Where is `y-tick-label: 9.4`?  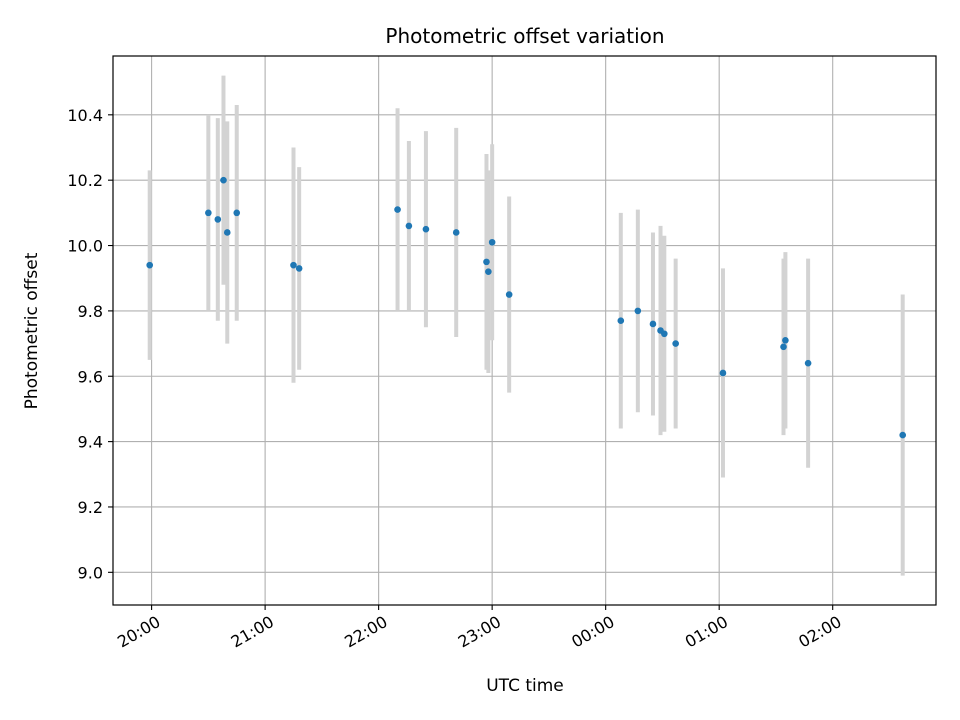 y-tick-label: 9.4 is located at coordinates (90, 442).